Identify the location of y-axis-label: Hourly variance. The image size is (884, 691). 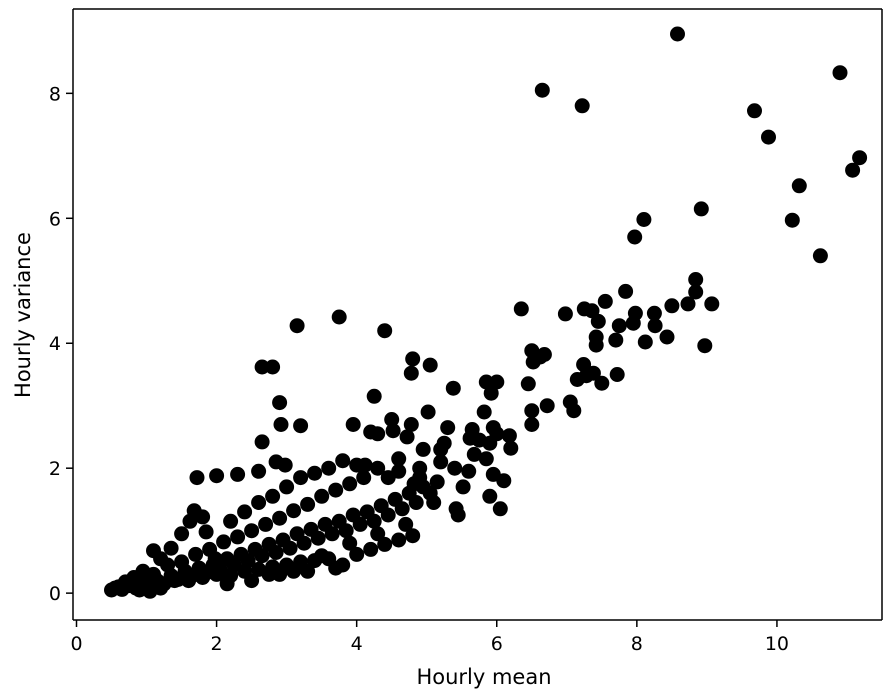
(23, 315).